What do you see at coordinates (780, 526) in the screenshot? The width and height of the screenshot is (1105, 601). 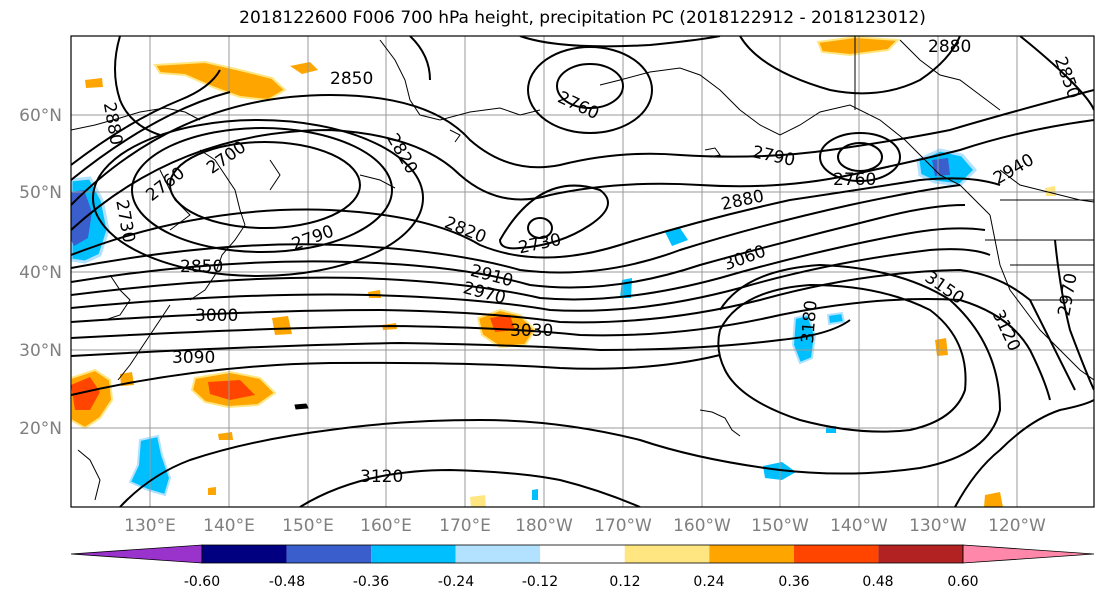 I see `lon-label: 150°W` at bounding box center [780, 526].